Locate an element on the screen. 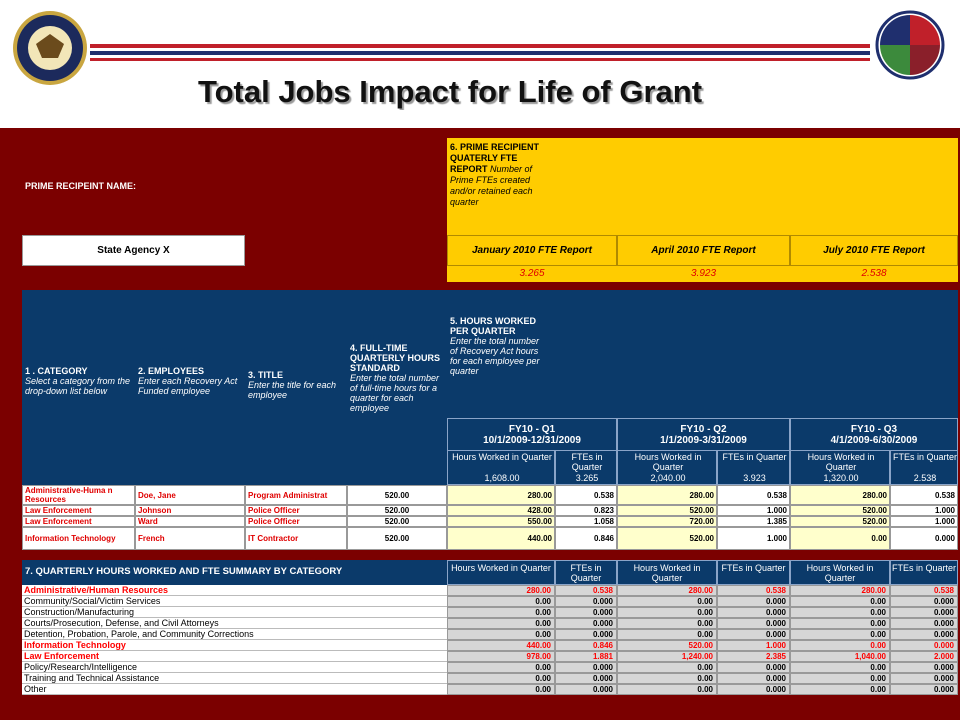  subheader-total: 1,608.00 is located at coordinates (502, 478).